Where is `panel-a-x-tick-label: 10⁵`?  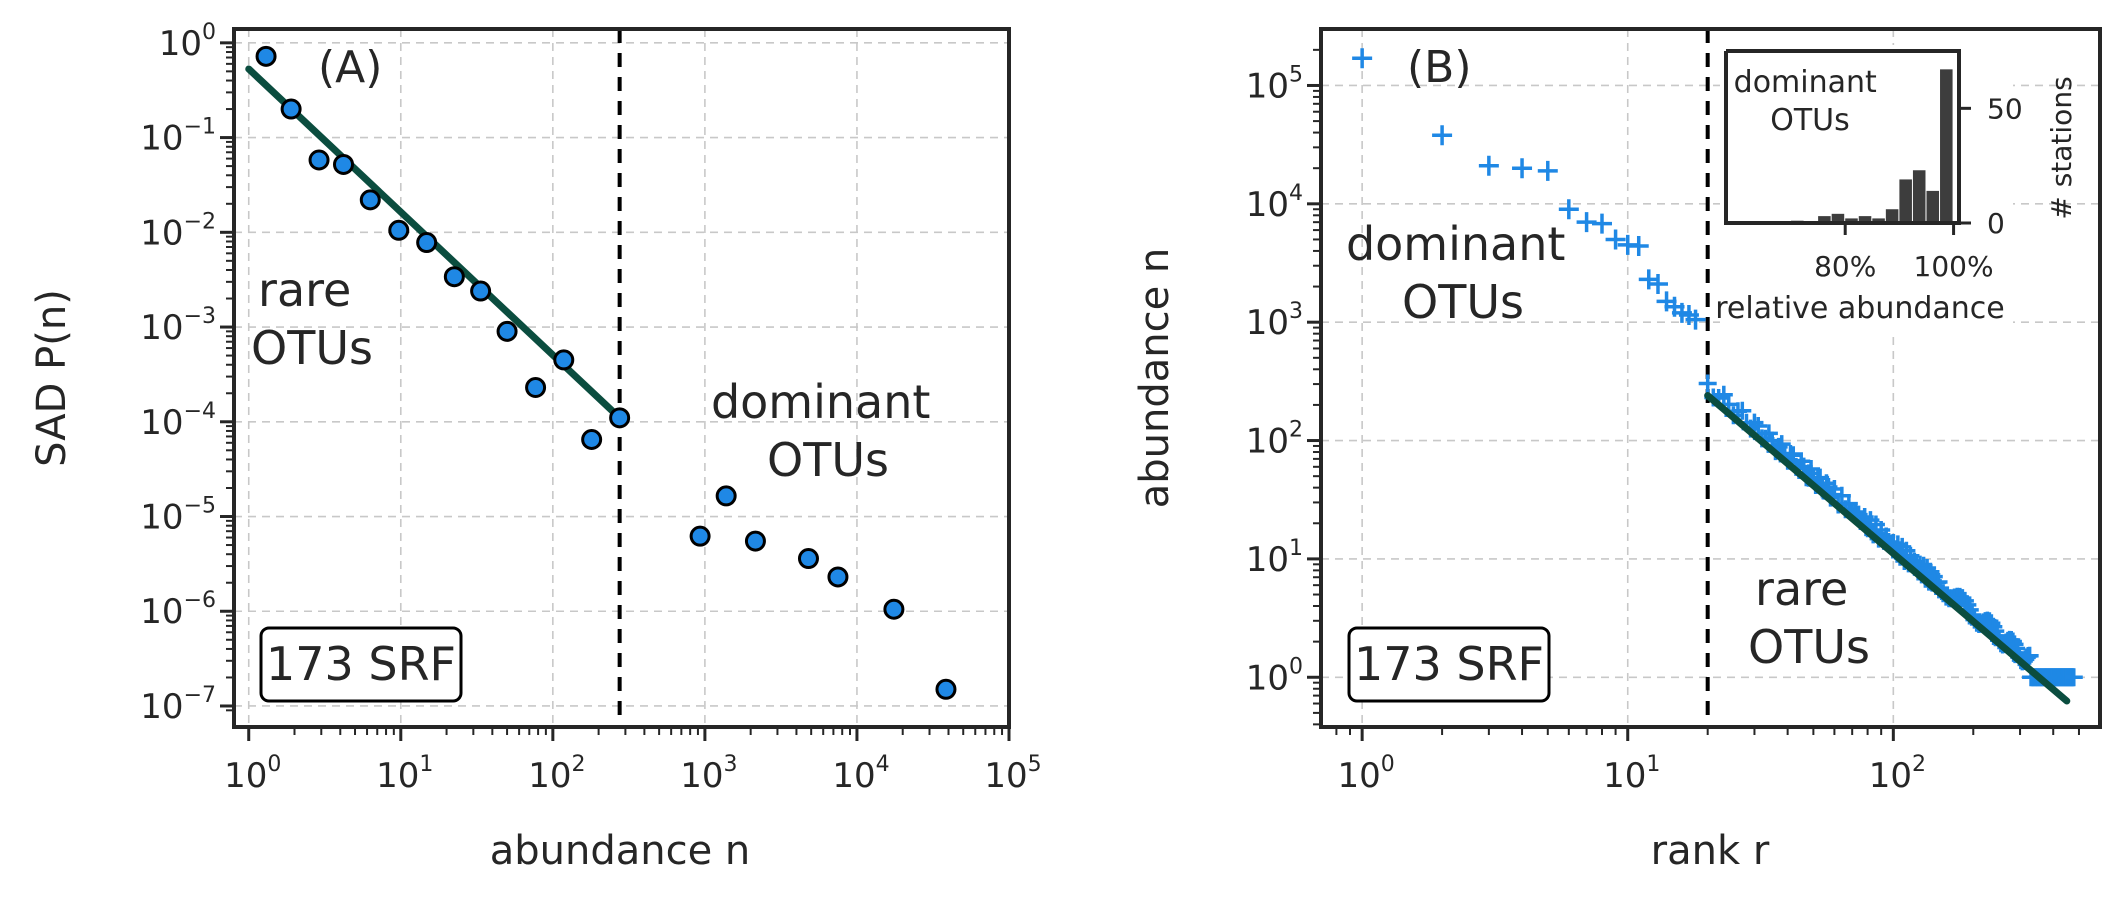
panel-a-x-tick-label: 10⁵ is located at coordinates (1012, 774).